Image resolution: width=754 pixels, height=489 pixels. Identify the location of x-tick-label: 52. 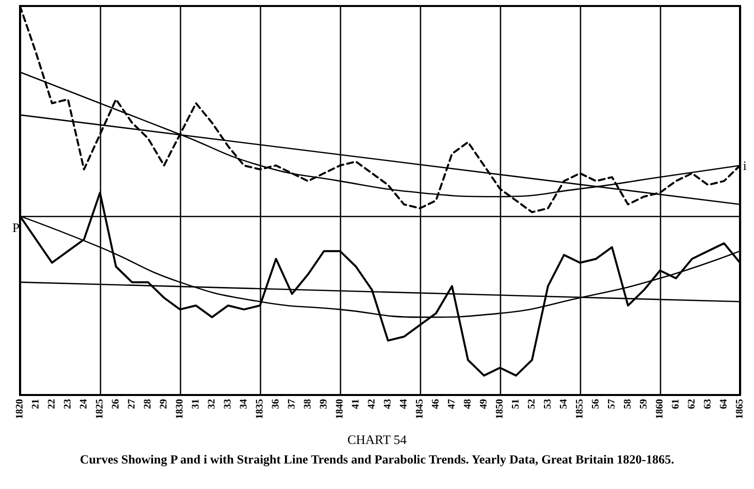
(532, 404).